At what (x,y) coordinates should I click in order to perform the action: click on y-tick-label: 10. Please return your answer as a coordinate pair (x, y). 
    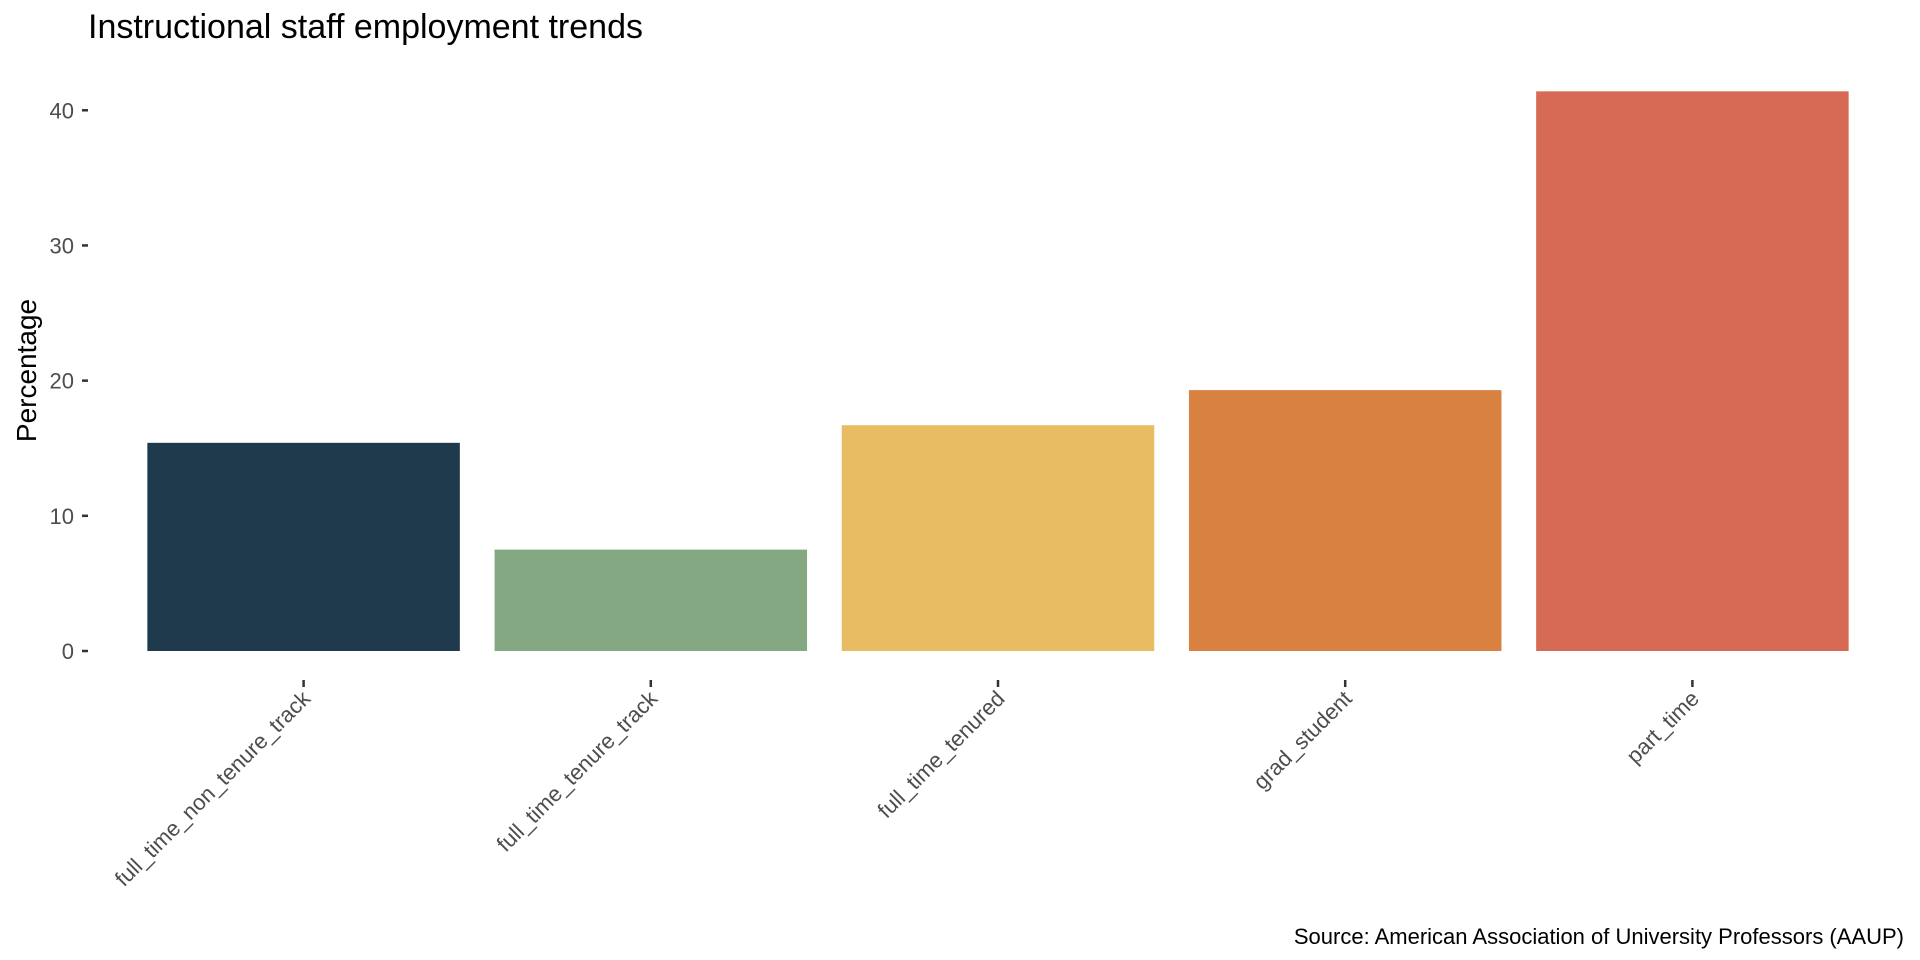
    Looking at the image, I should click on (62, 516).